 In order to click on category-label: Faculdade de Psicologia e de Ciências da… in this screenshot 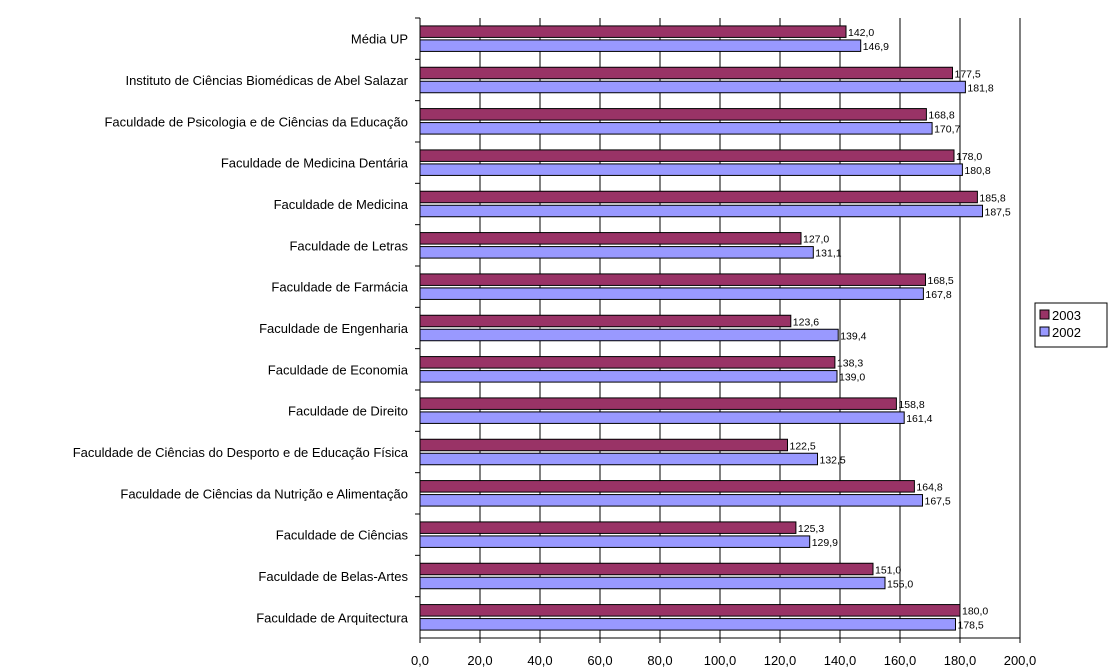, I will do `click(256, 121)`.